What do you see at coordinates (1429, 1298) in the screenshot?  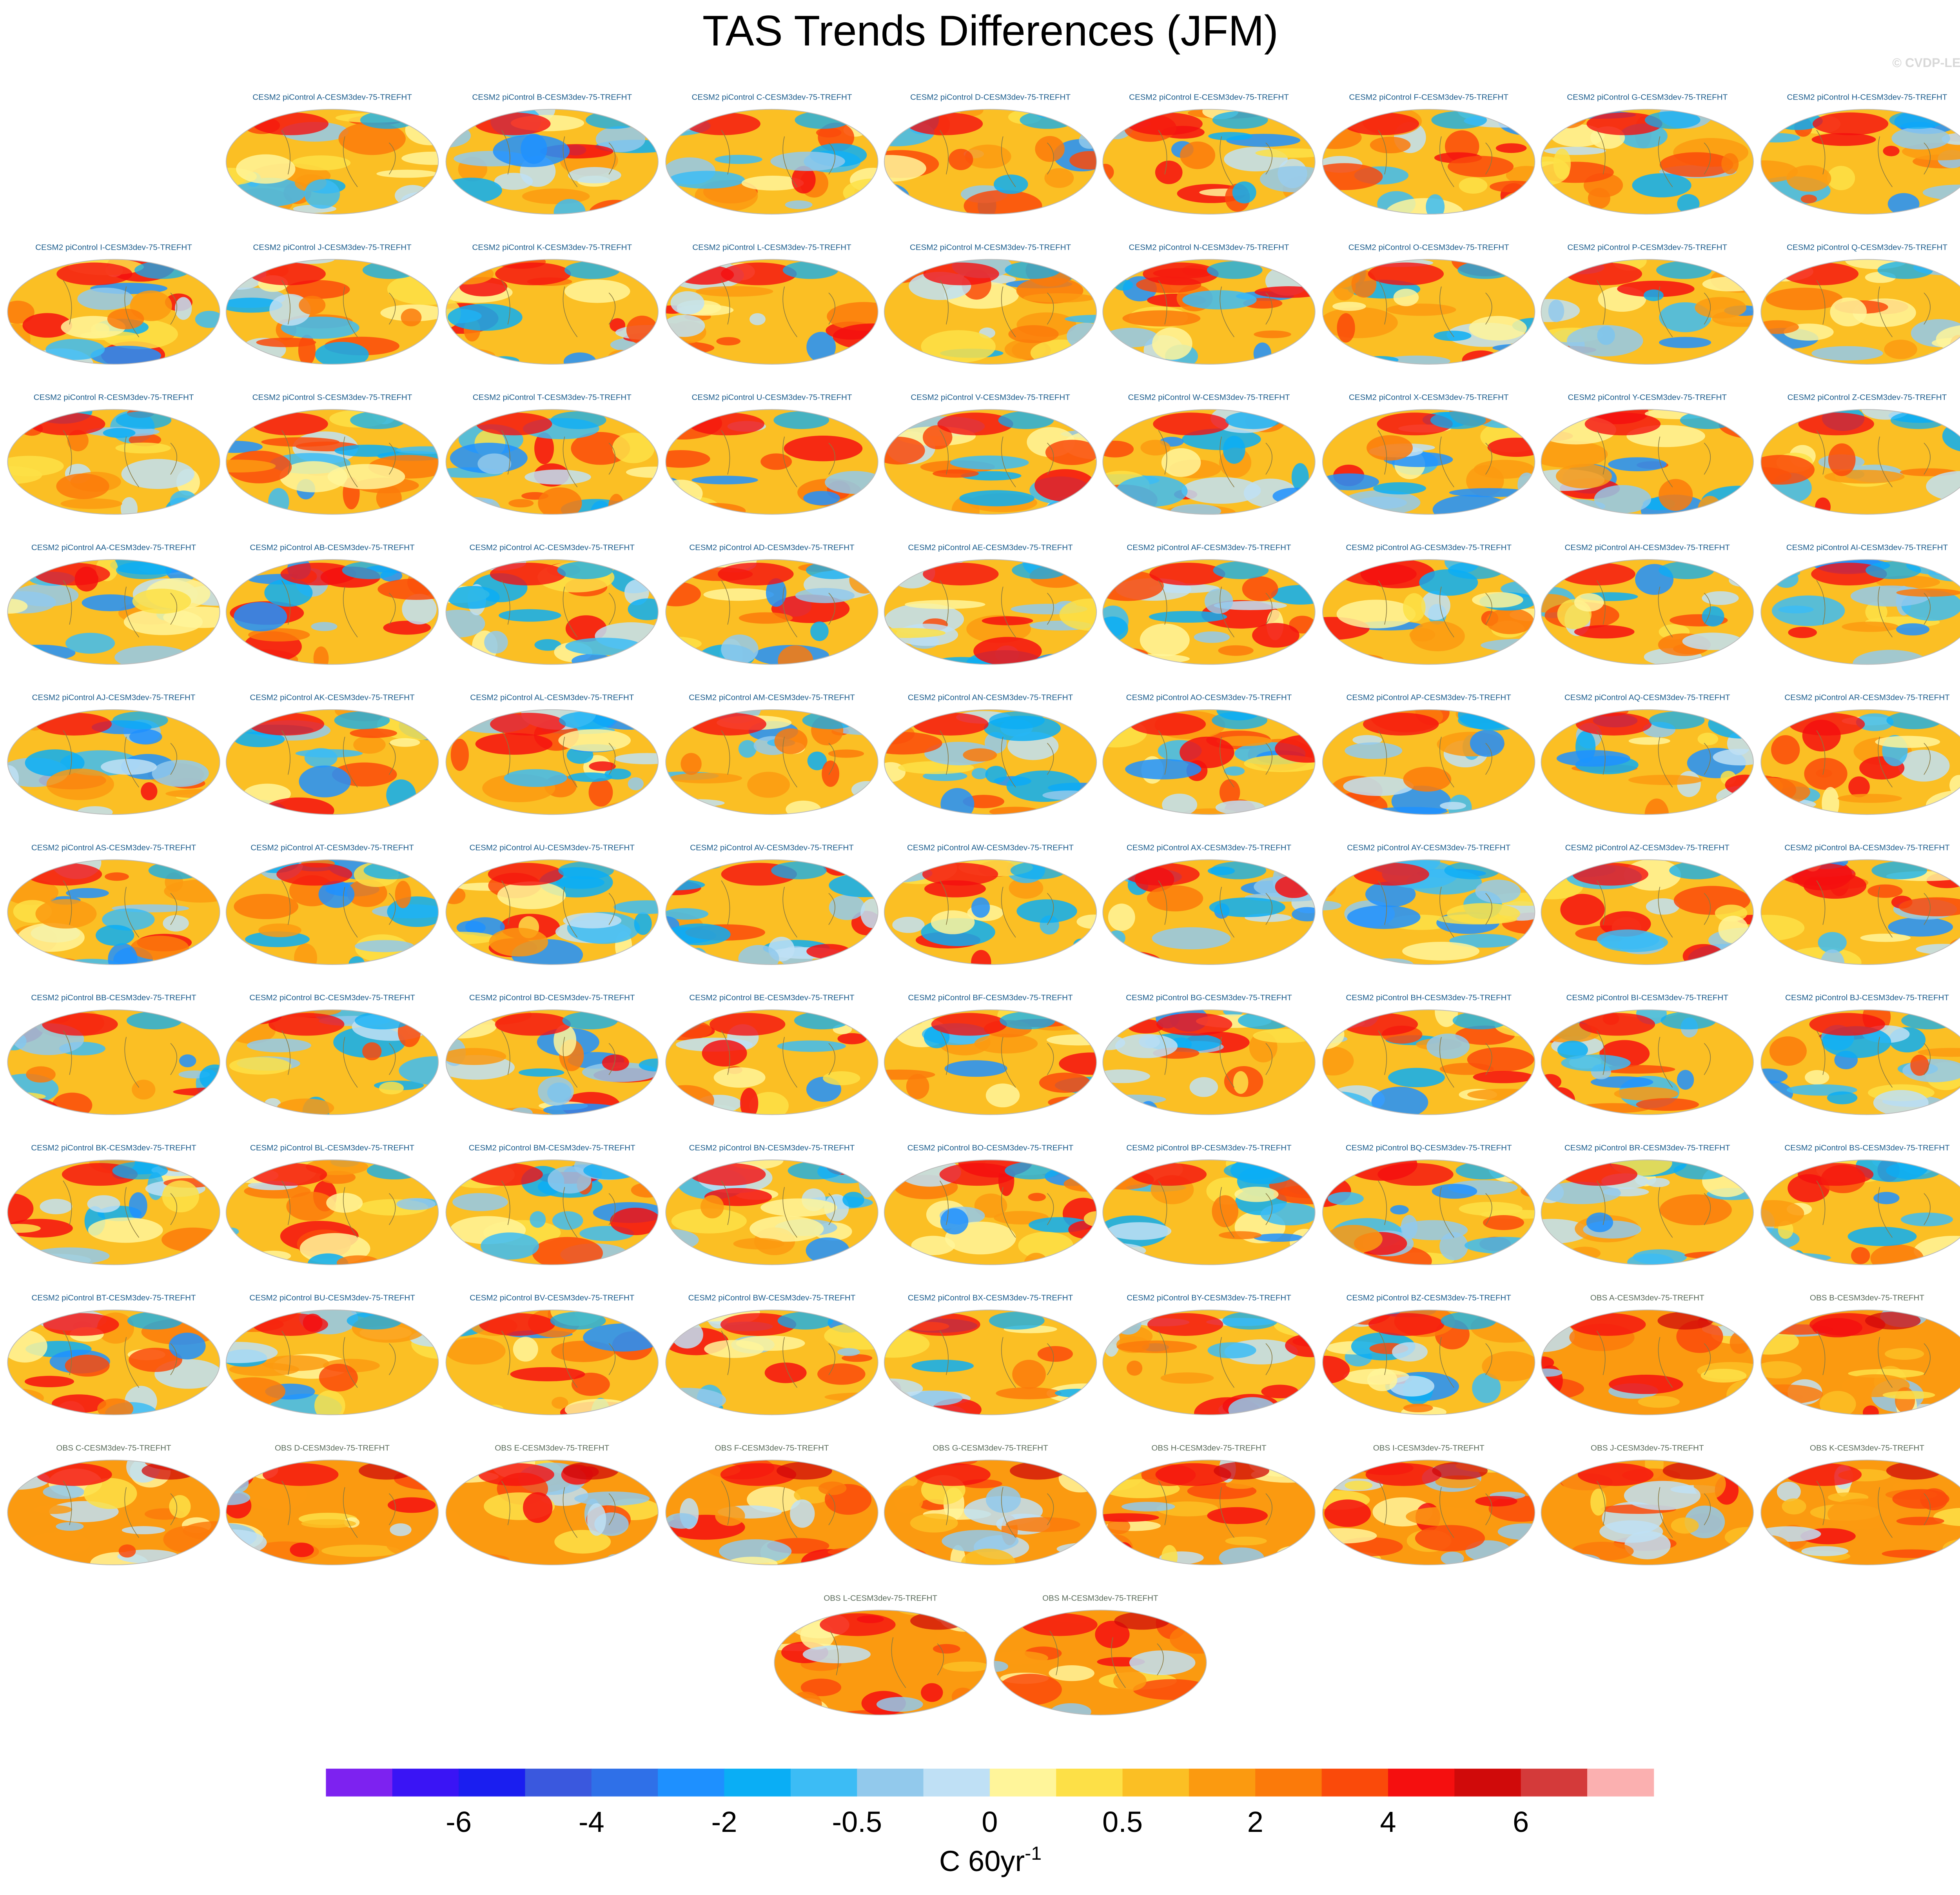 I see `panel-title: CESM2 piControl BZ-CESM3dev-75-TREFHT` at bounding box center [1429, 1298].